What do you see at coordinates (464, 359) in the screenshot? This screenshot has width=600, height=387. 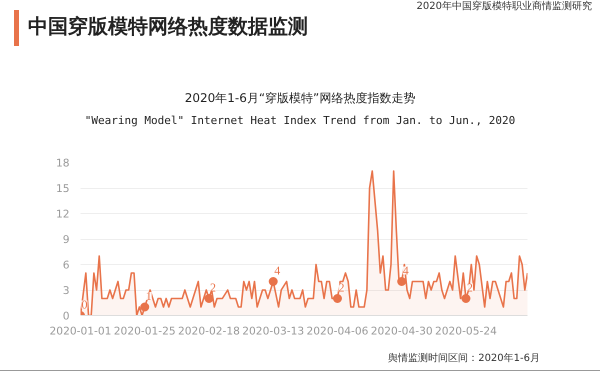 I see `text: 舆情监测时间区间：2020年1-6月` at bounding box center [464, 359].